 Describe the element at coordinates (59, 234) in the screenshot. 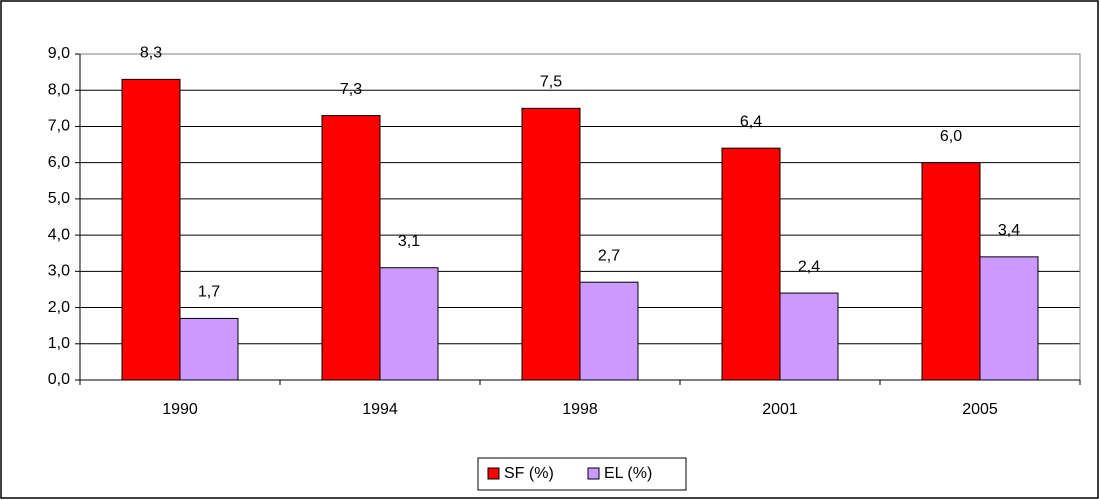

I see `y-tick-label: 4,0` at that location.